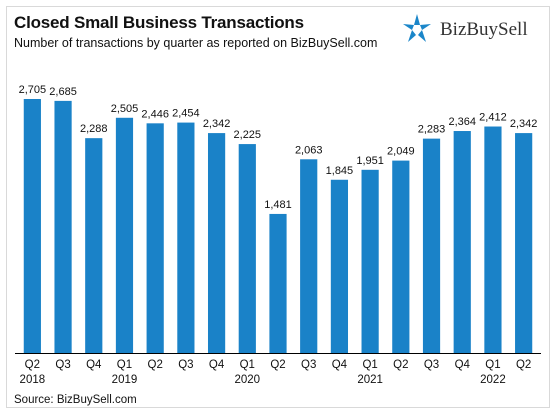 Image resolution: width=558 pixels, height=416 pixels. I want to click on bar-value-label: 2,454, so click(186, 114).